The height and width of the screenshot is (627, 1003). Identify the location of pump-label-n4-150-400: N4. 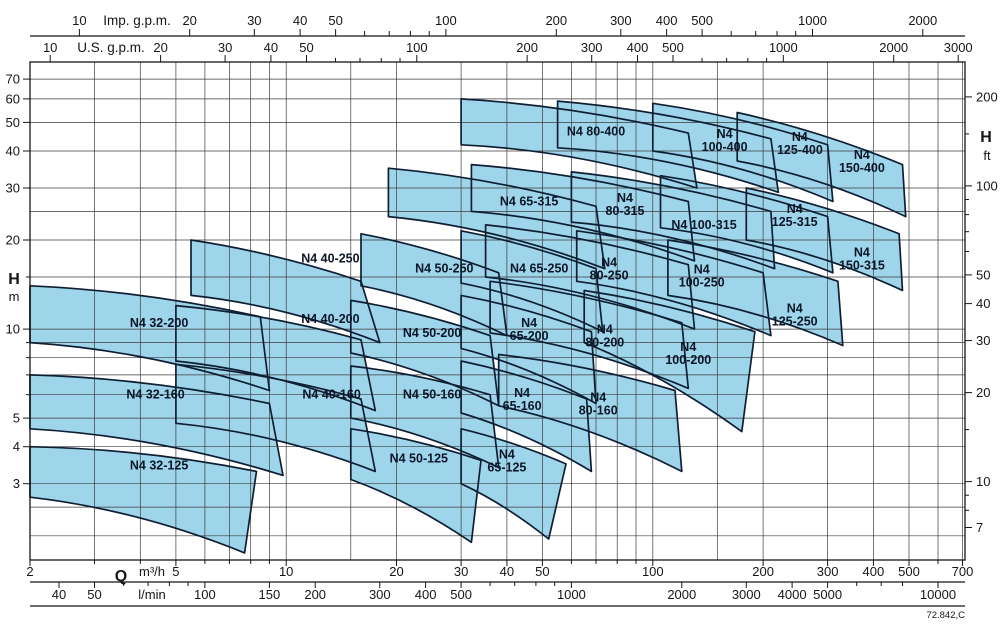
(862, 155).